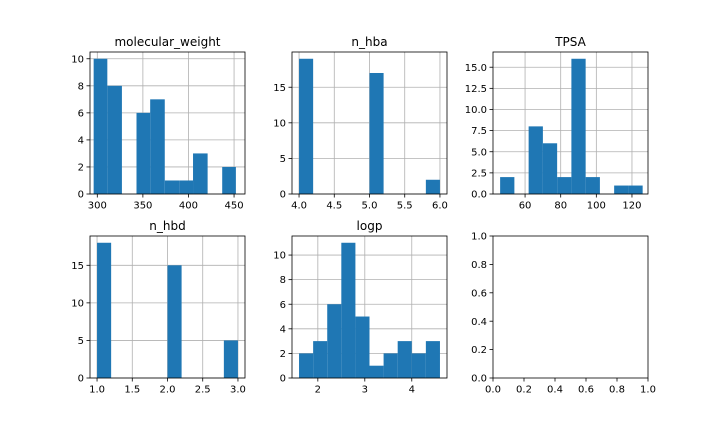 Image resolution: width=720 pixels, height=432 pixels. What do you see at coordinates (479, 173) in the screenshot?
I see `y-tick-label: 2.5` at bounding box center [479, 173].